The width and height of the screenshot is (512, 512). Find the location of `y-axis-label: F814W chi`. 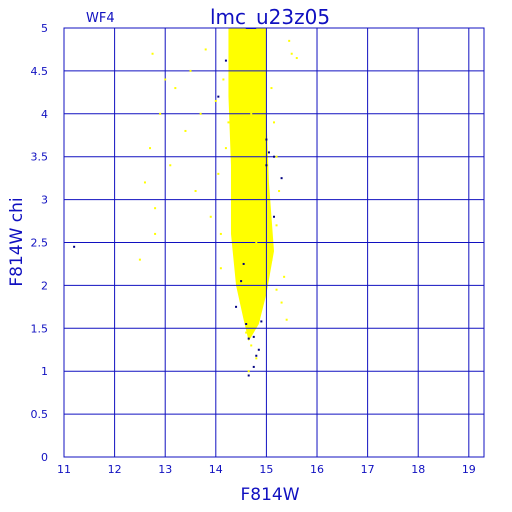

y-axis-label: F814W chi is located at coordinates (17, 241).